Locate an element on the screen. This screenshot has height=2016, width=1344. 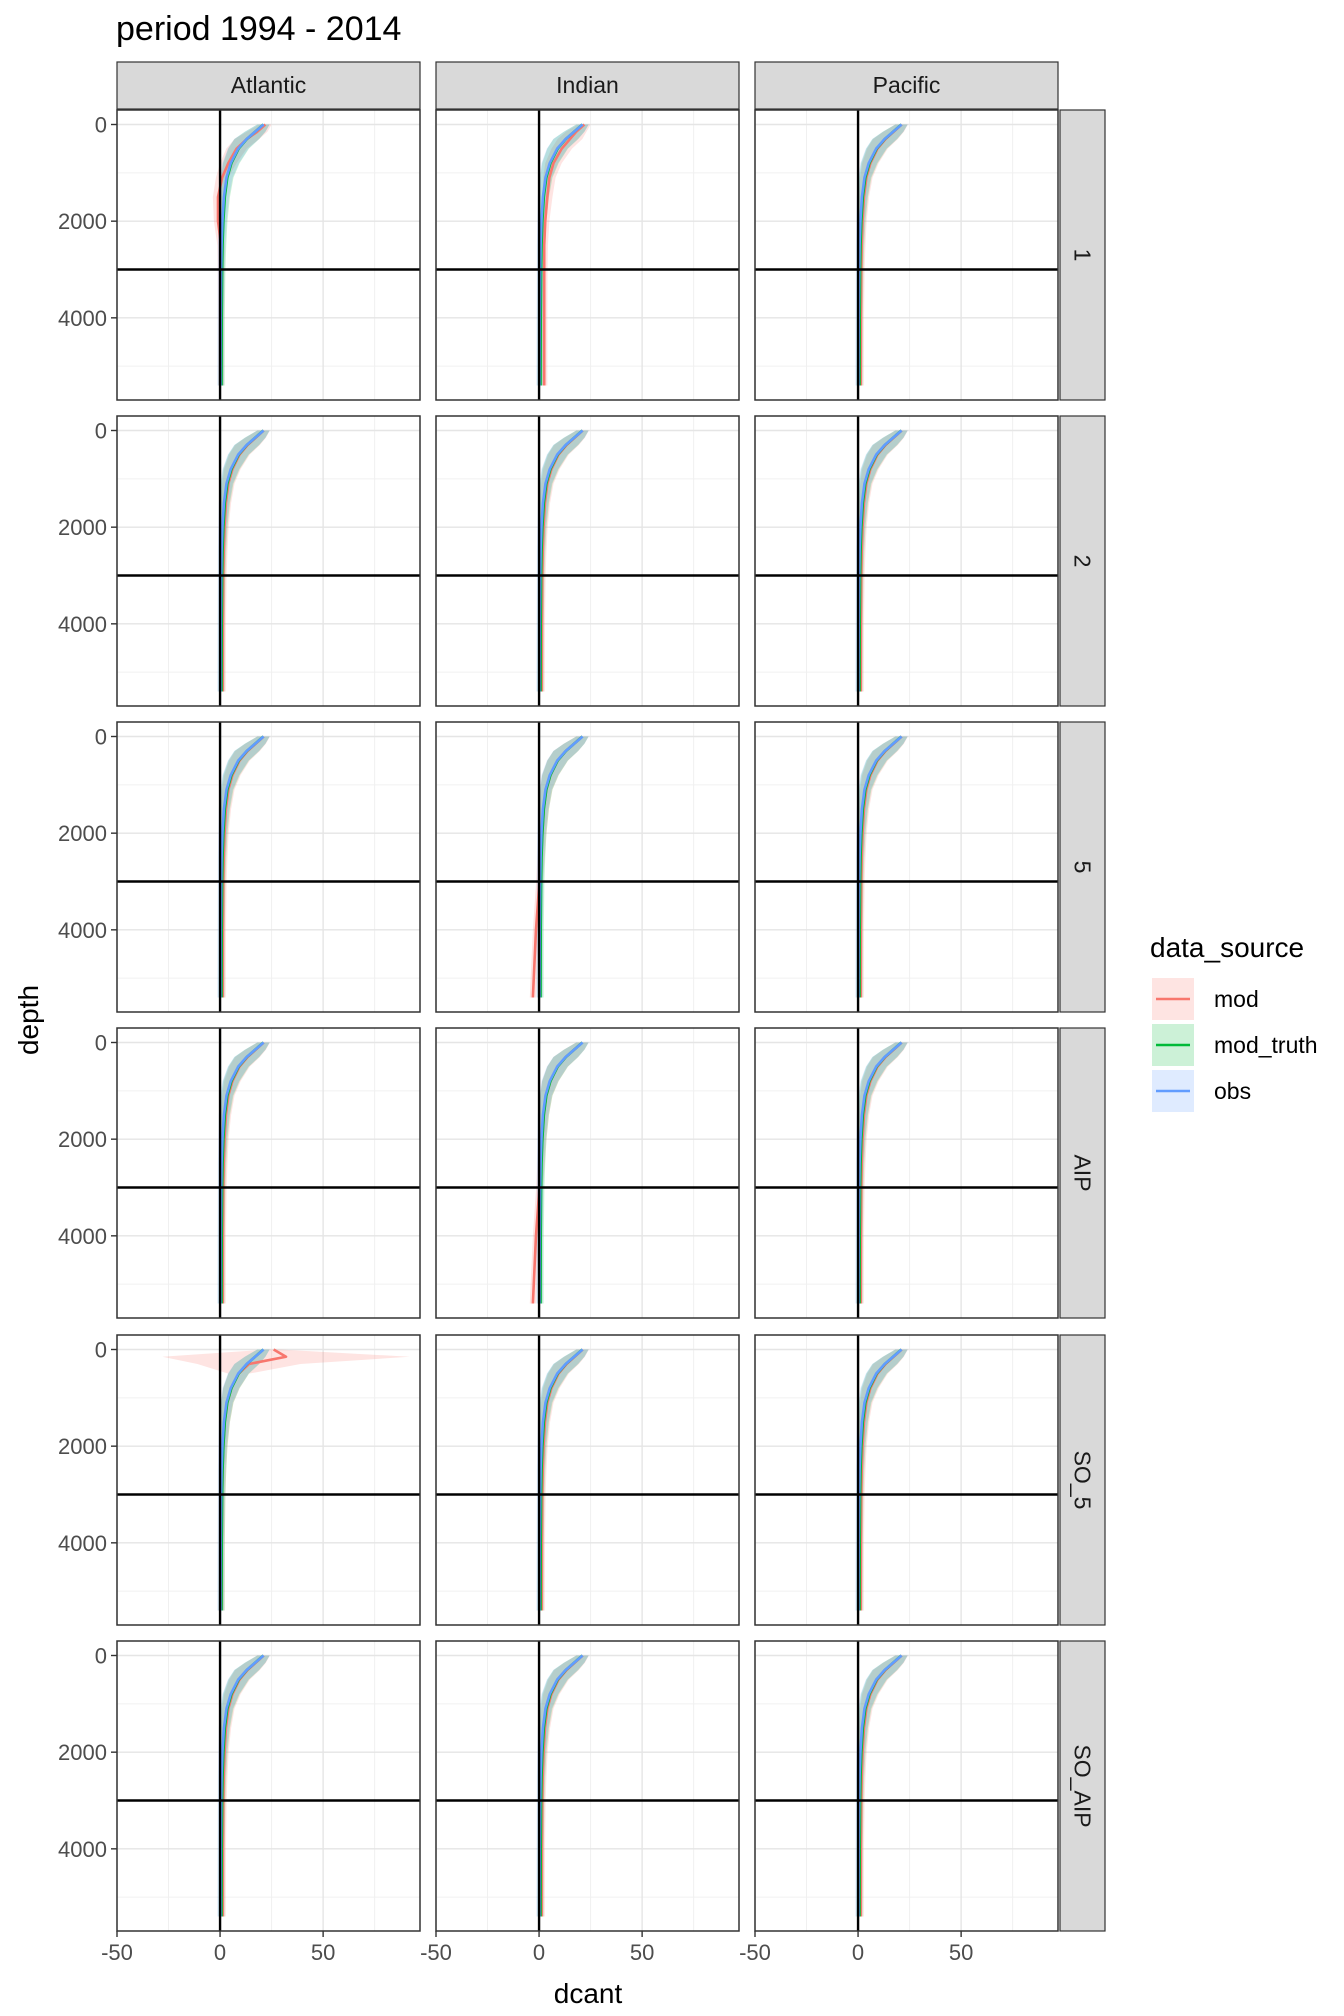
row-strip-label: SO_AIP is located at coordinates (1083, 1785).